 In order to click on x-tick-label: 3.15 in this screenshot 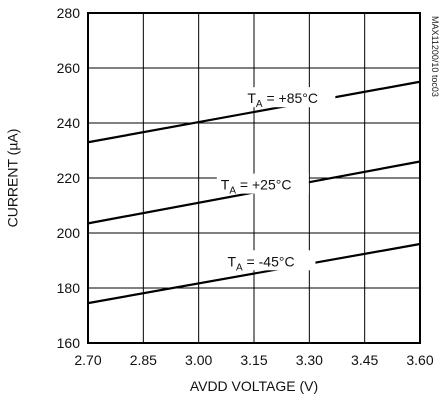, I will do `click(253, 360)`.